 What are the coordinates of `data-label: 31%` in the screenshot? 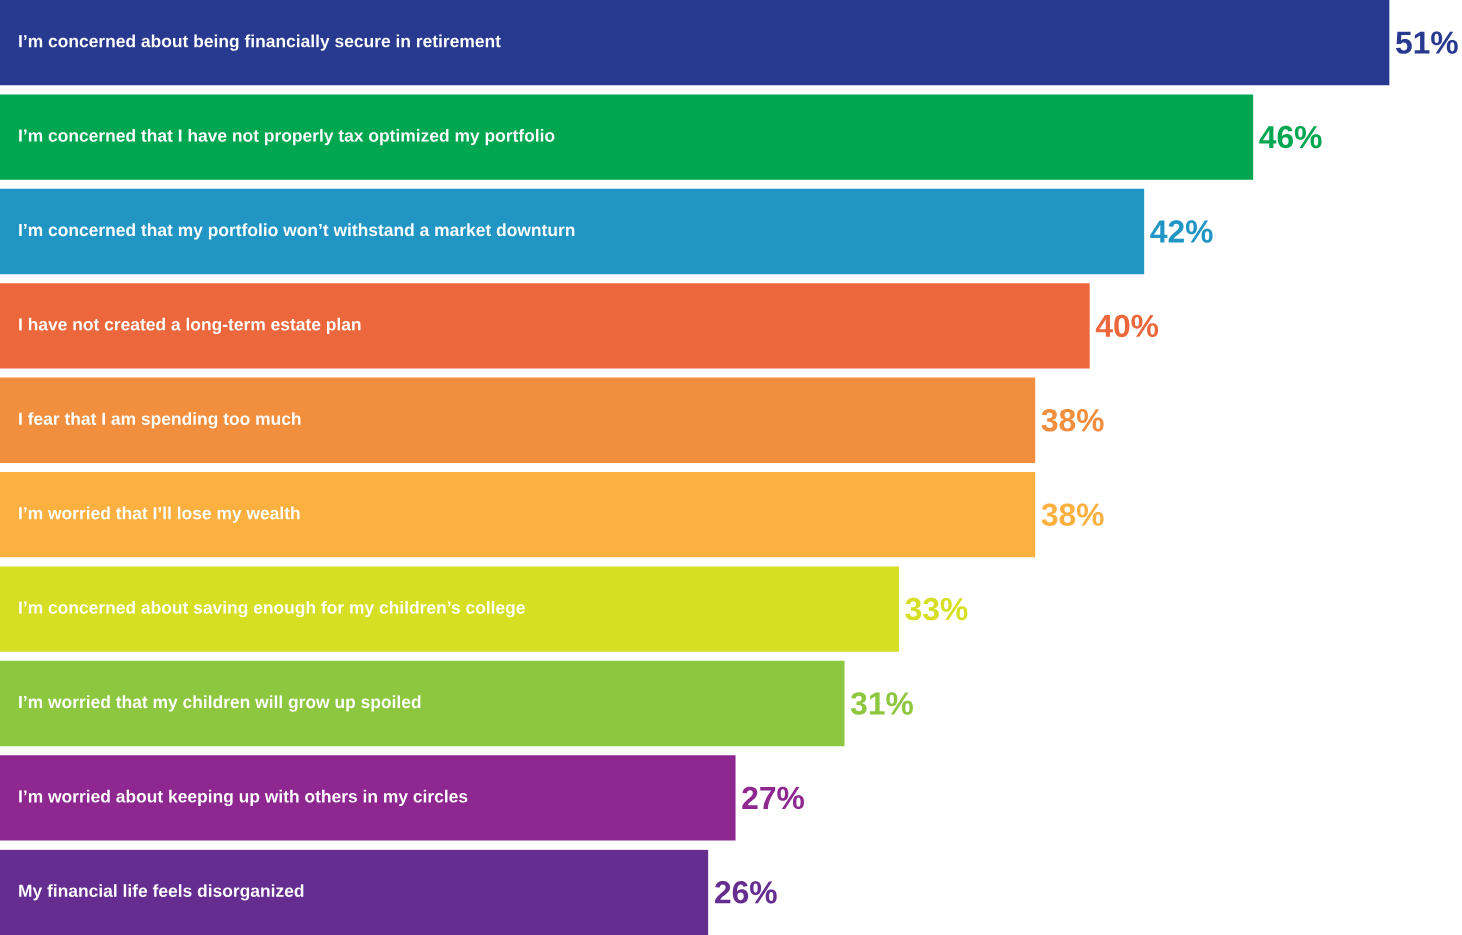 It's located at (881, 703).